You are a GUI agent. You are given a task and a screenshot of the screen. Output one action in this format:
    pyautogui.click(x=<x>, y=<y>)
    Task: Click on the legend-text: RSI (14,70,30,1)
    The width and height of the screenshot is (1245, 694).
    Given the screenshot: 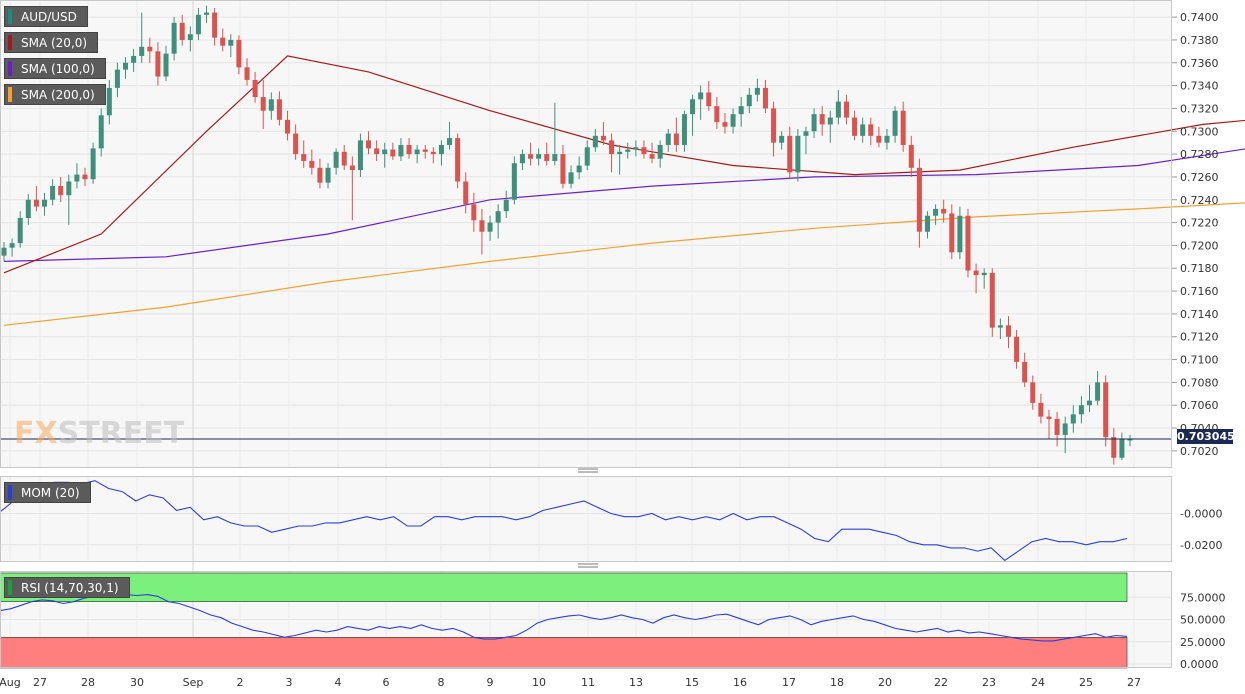 What is the action you would take?
    pyautogui.click(x=70, y=588)
    